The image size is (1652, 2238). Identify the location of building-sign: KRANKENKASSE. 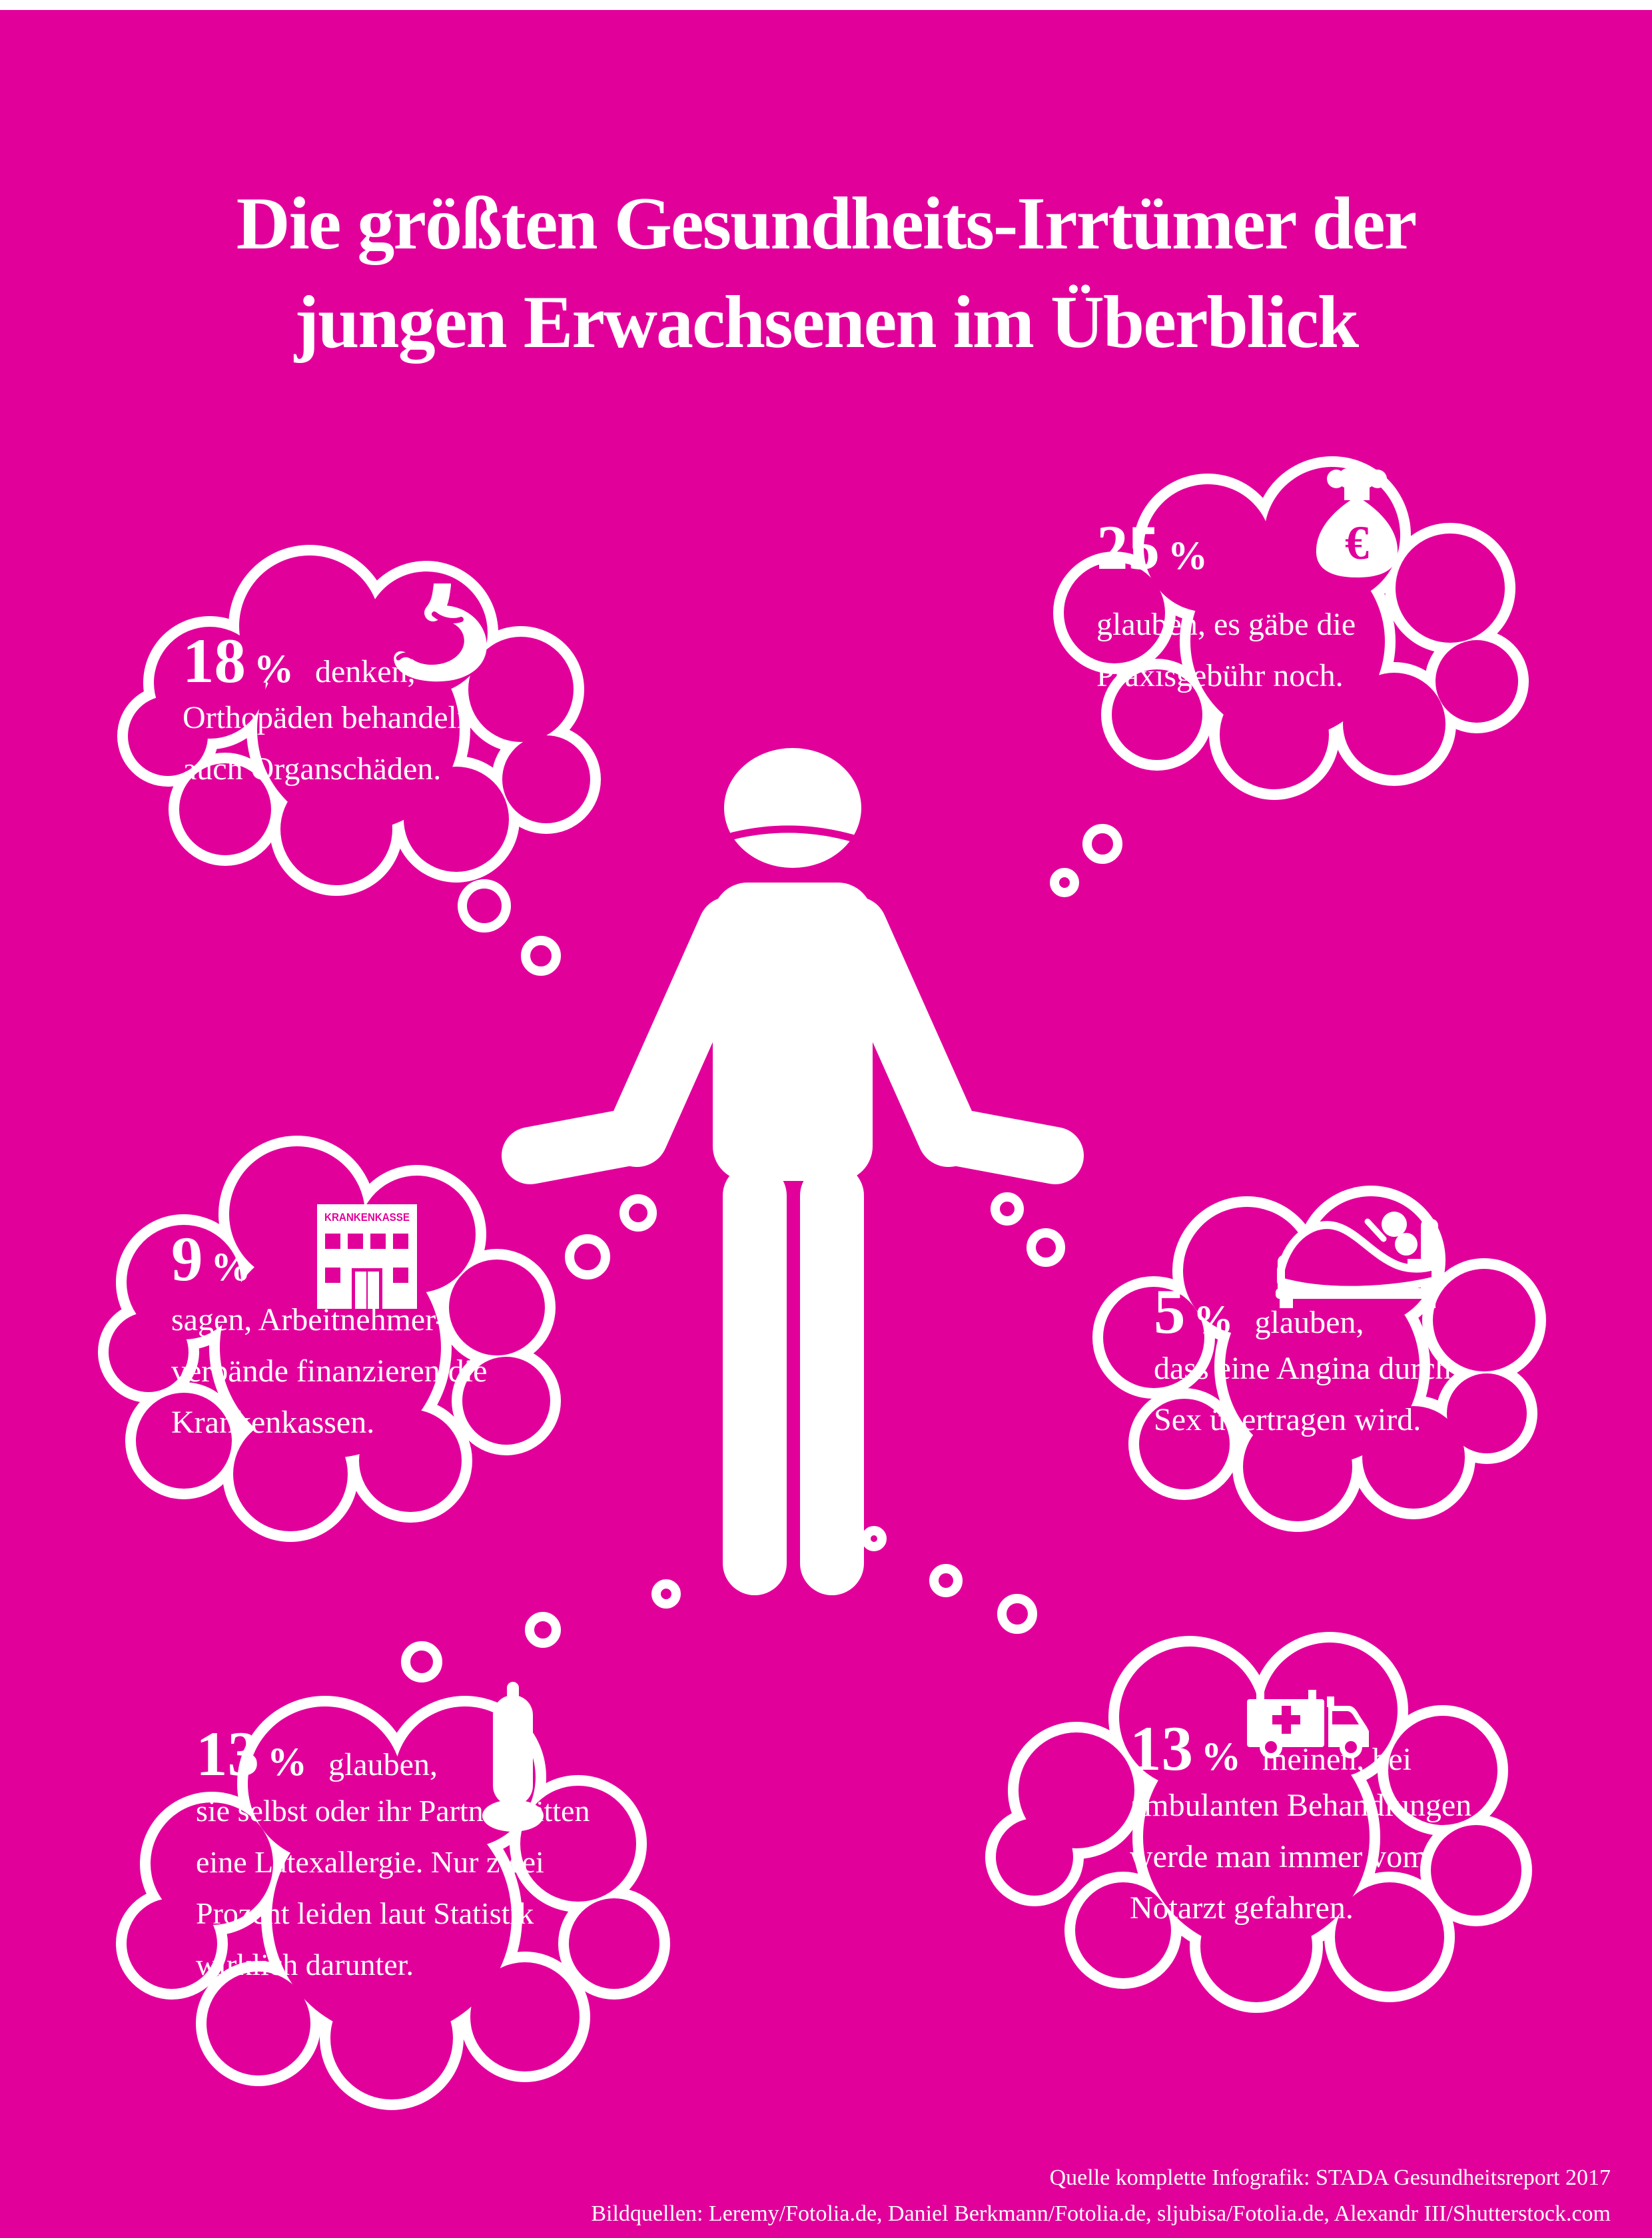
(367, 1217).